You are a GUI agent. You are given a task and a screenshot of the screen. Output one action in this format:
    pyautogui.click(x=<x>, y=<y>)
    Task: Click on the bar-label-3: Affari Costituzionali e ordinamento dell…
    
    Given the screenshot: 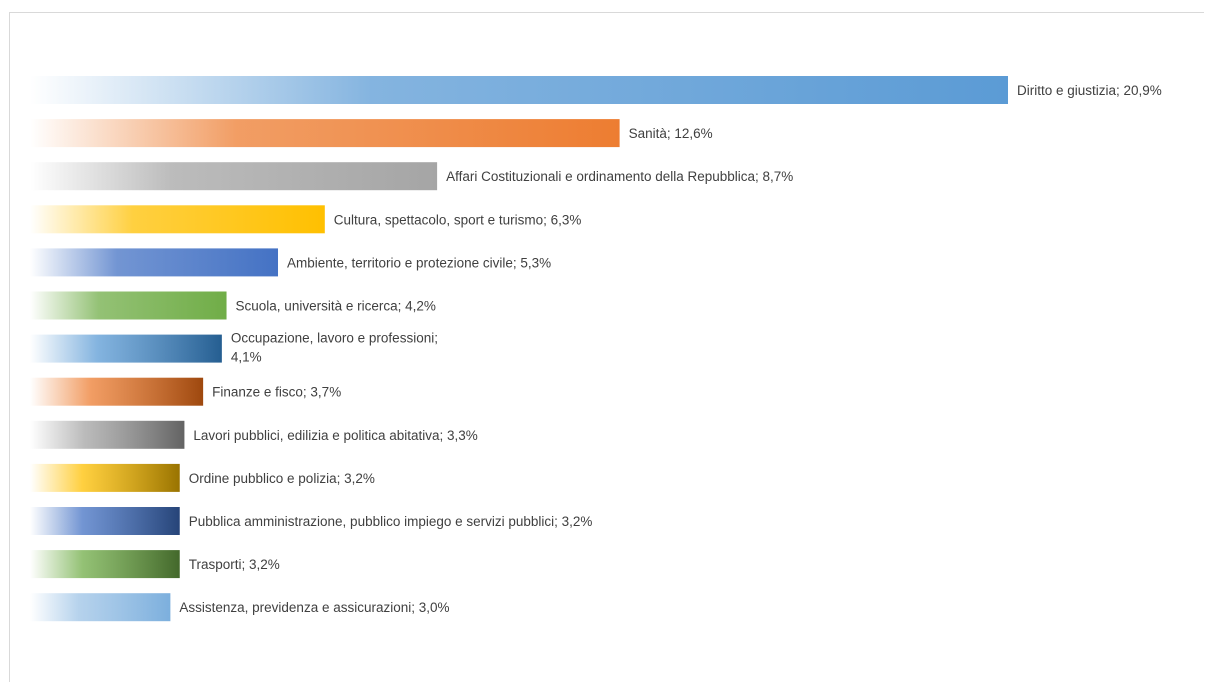 What is the action you would take?
    pyautogui.click(x=619, y=176)
    